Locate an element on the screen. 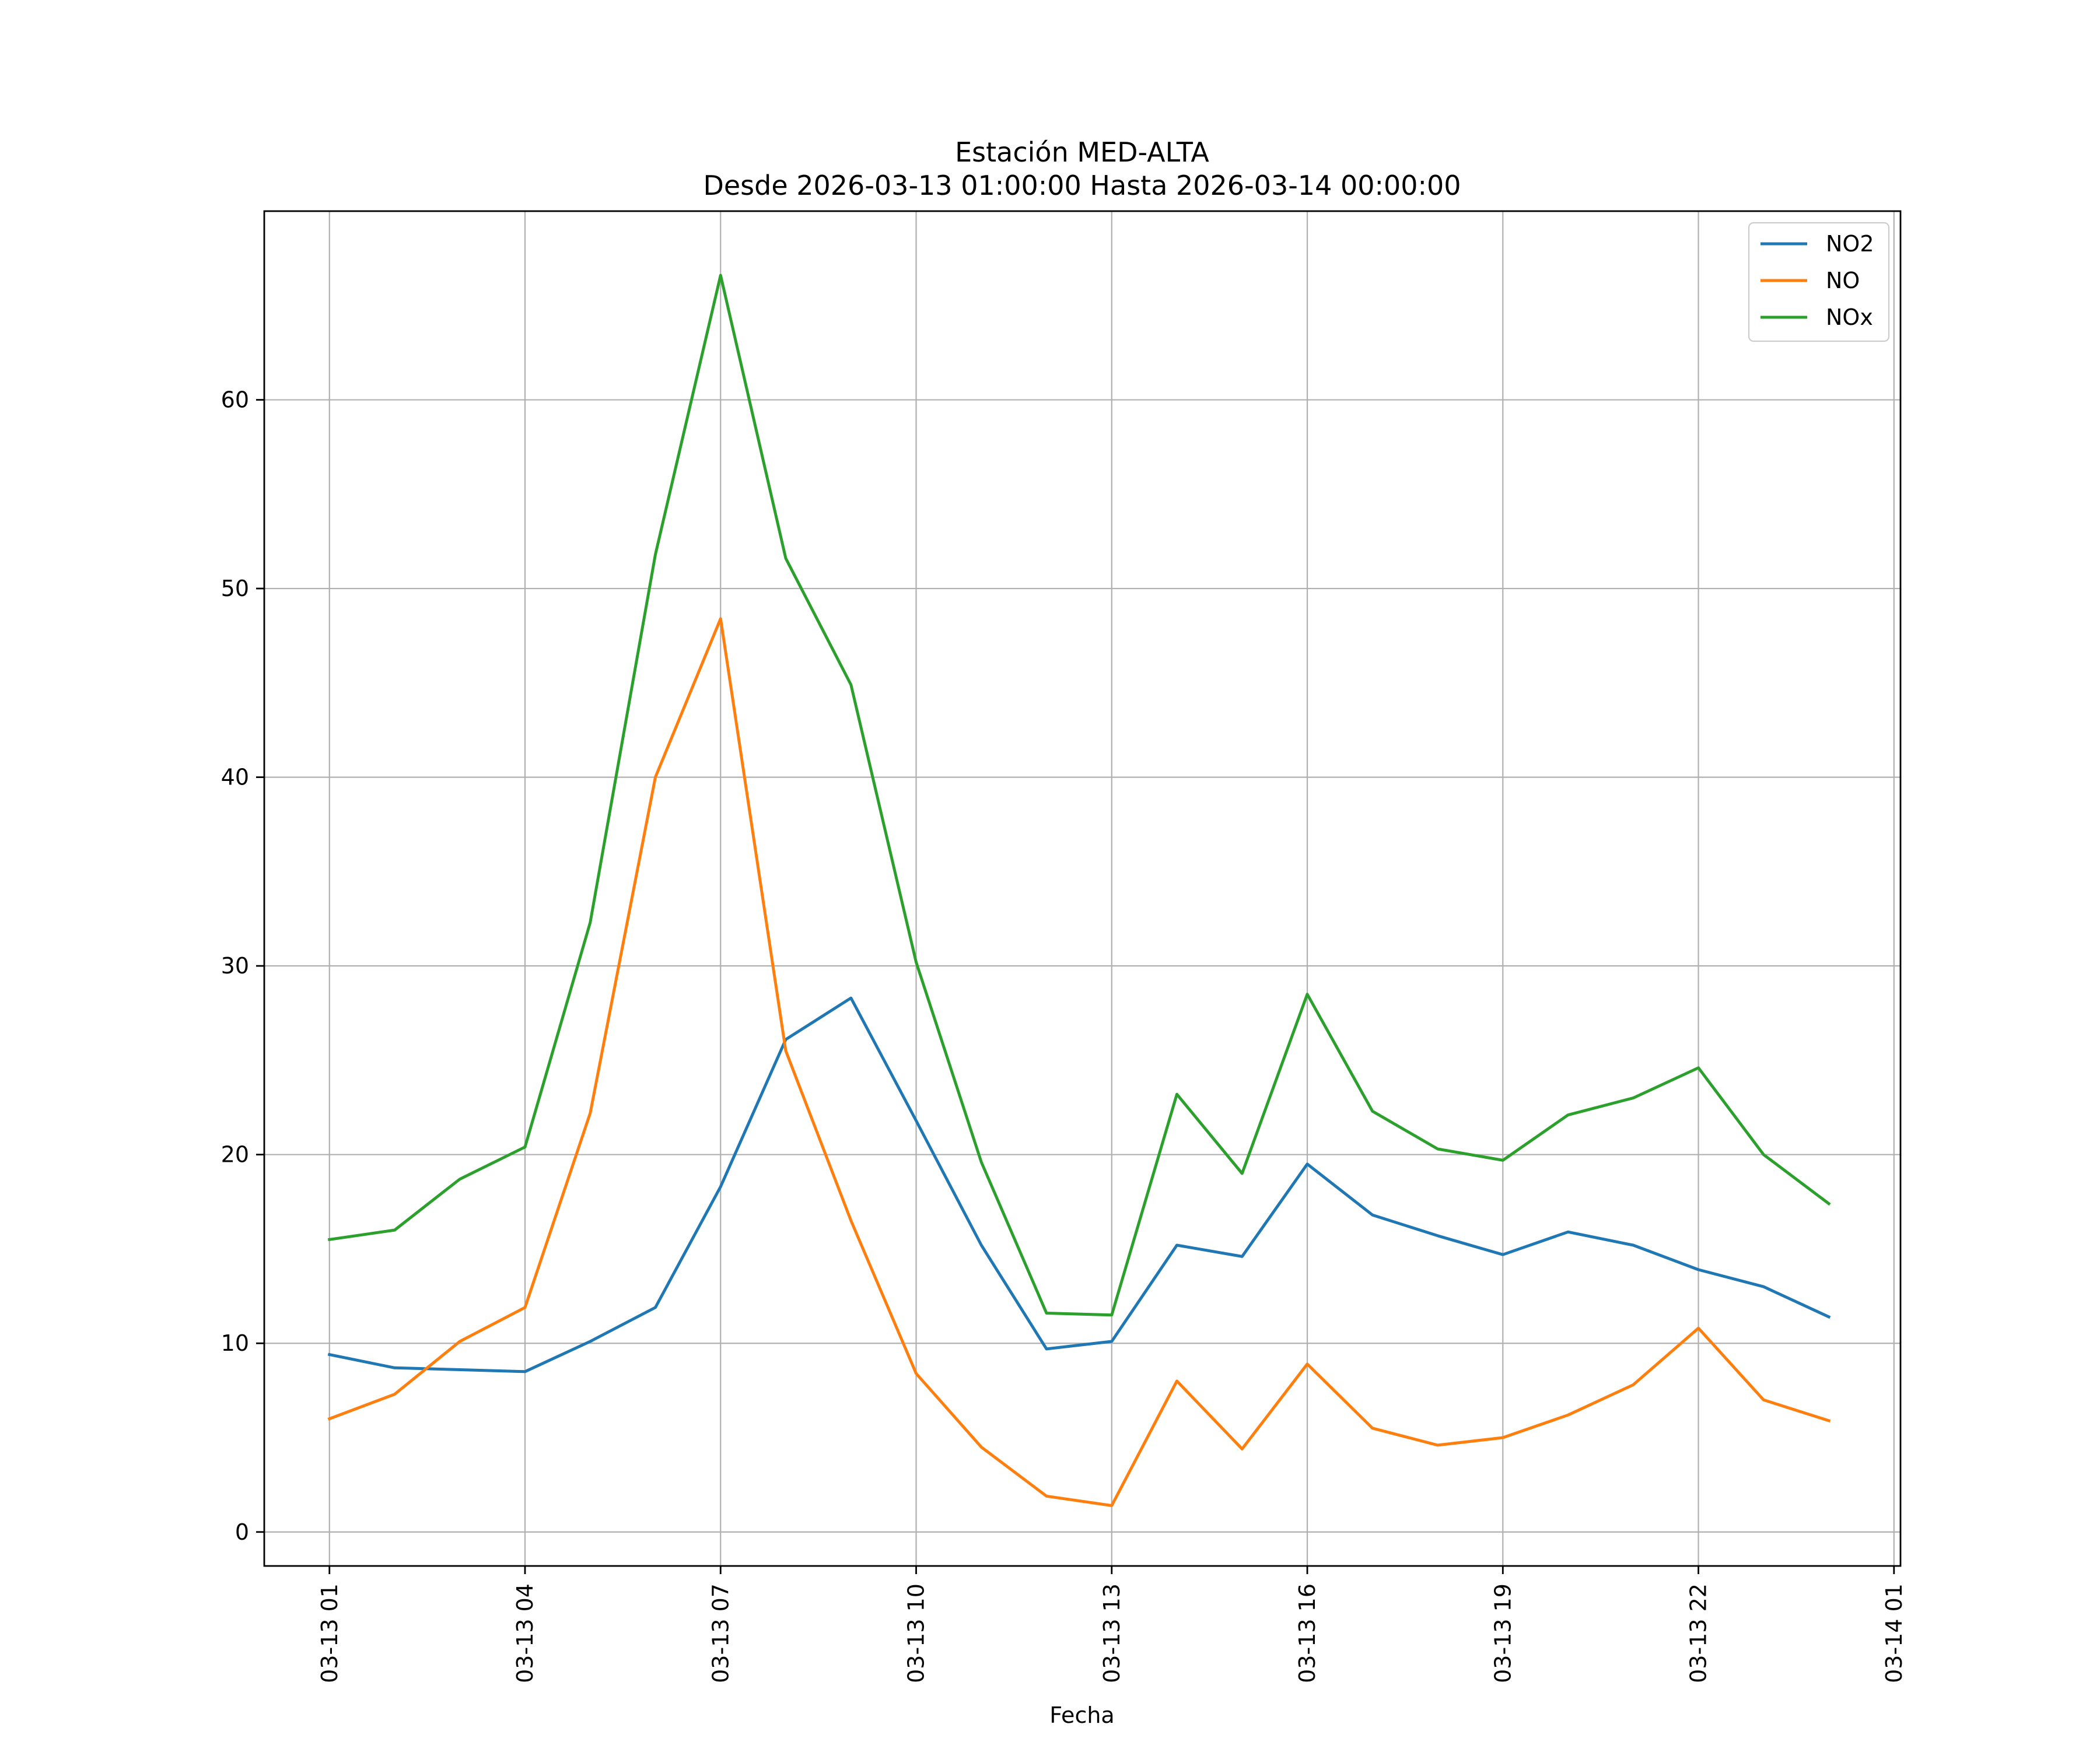 The image size is (2100, 1752). y-tick-label: 30 is located at coordinates (235, 966).